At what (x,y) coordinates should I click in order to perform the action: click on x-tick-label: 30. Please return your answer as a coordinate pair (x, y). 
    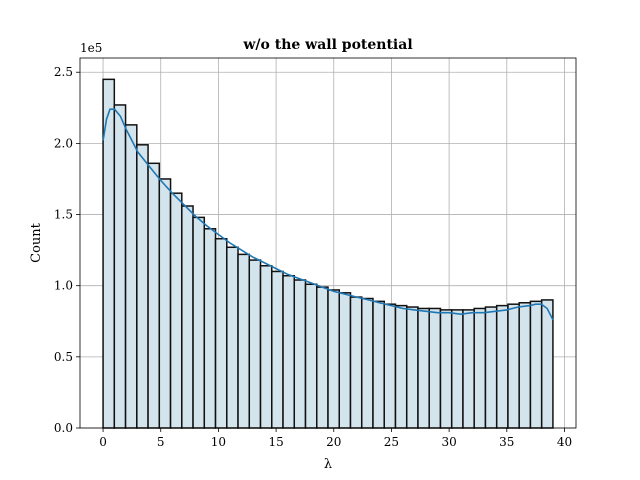
    Looking at the image, I should click on (448, 442).